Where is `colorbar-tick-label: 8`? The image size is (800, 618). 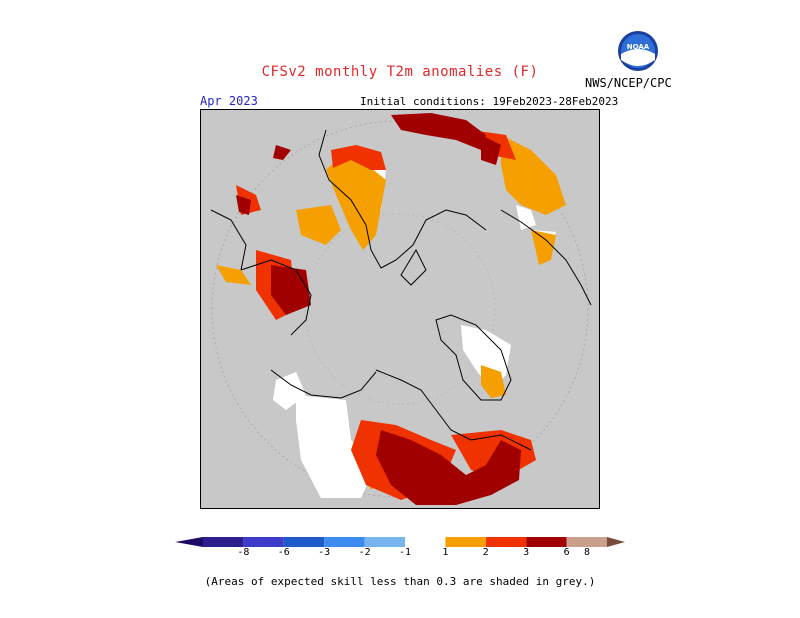 colorbar-tick-label: 8 is located at coordinates (587, 552).